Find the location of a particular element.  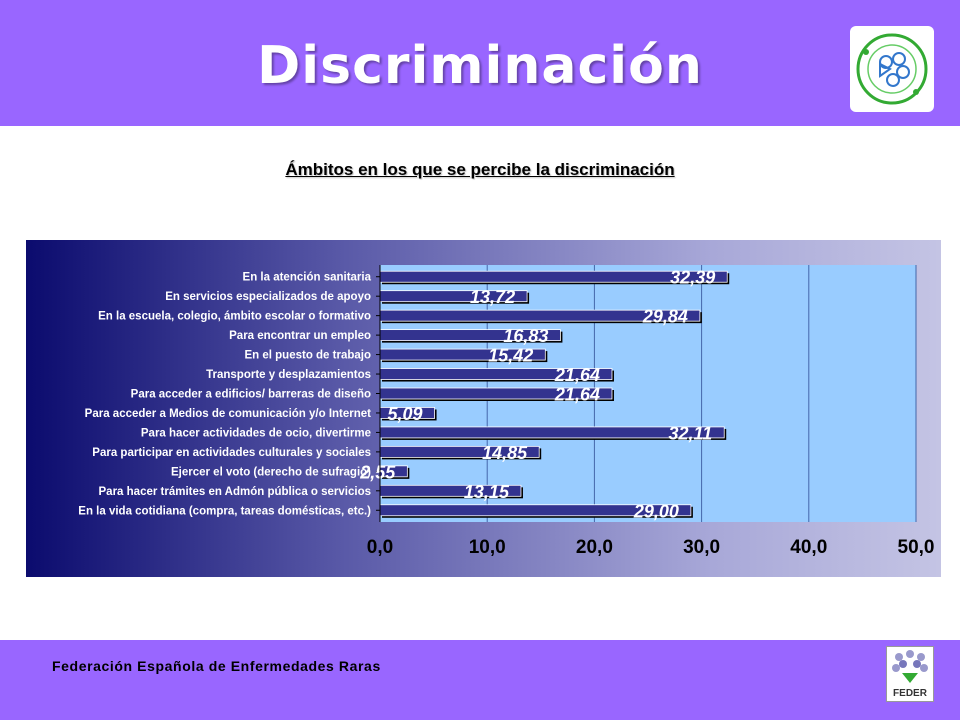

x-tick-label: 40,0 is located at coordinates (808, 547).